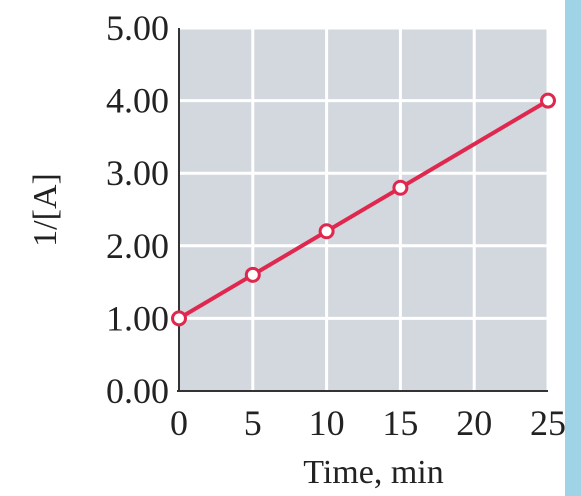 Image resolution: width=581 pixels, height=496 pixels. Describe the element at coordinates (368, 423) in the screenshot. I see `x-tick-labels: 0 5 10 15 20 25` at that location.